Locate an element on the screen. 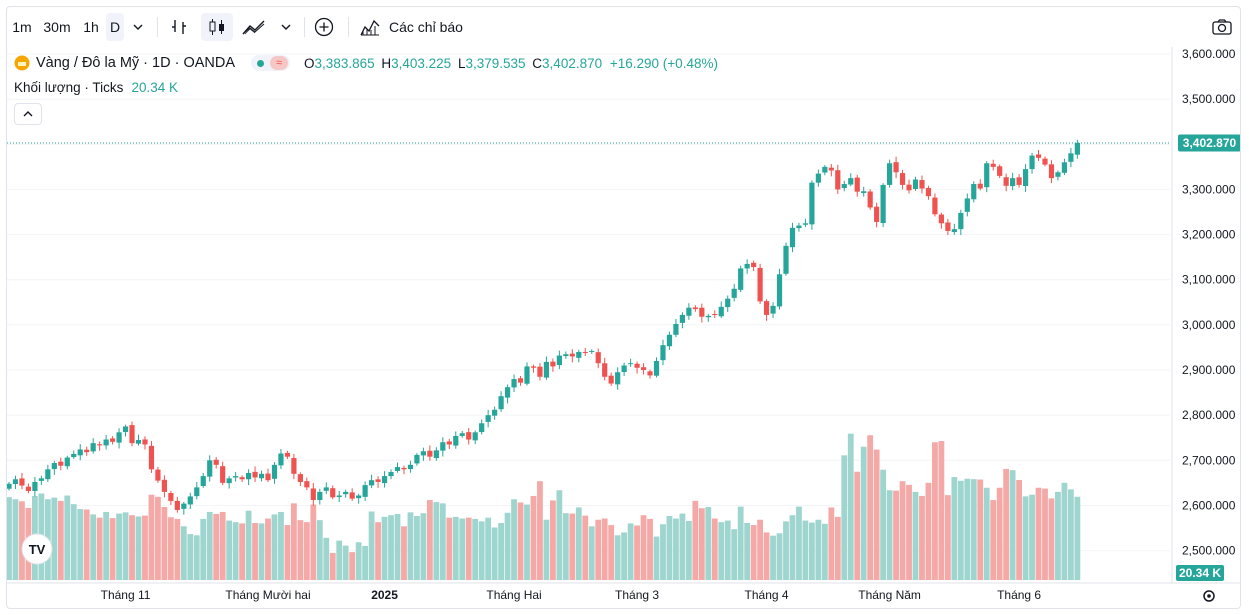 This screenshot has width=1249, height=615. indicators-label: Các chỉ báo is located at coordinates (426, 27).